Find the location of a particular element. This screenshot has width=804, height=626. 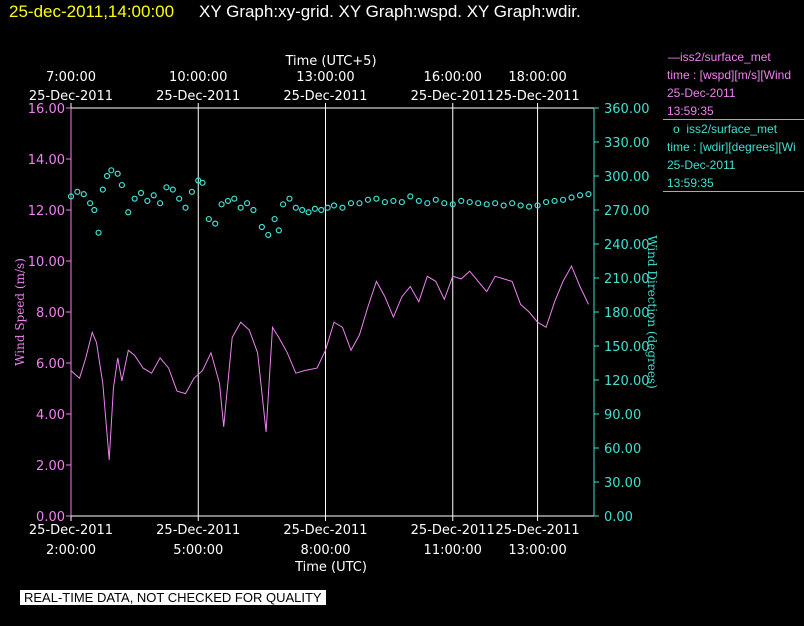

right-axis-tick-label: 90.00 is located at coordinates (622, 415).